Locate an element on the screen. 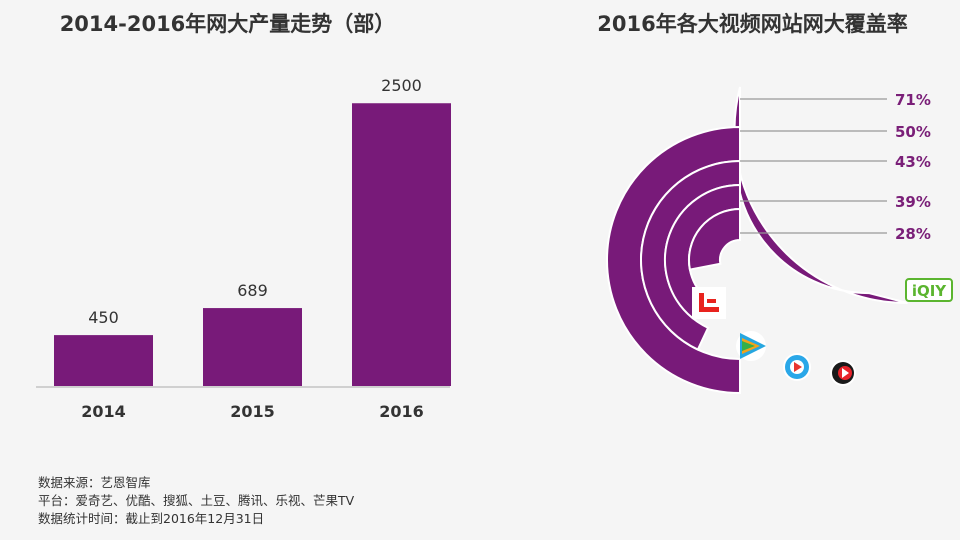 The height and width of the screenshot is (540, 960). ring-letv-logo is located at coordinates (714, 239).